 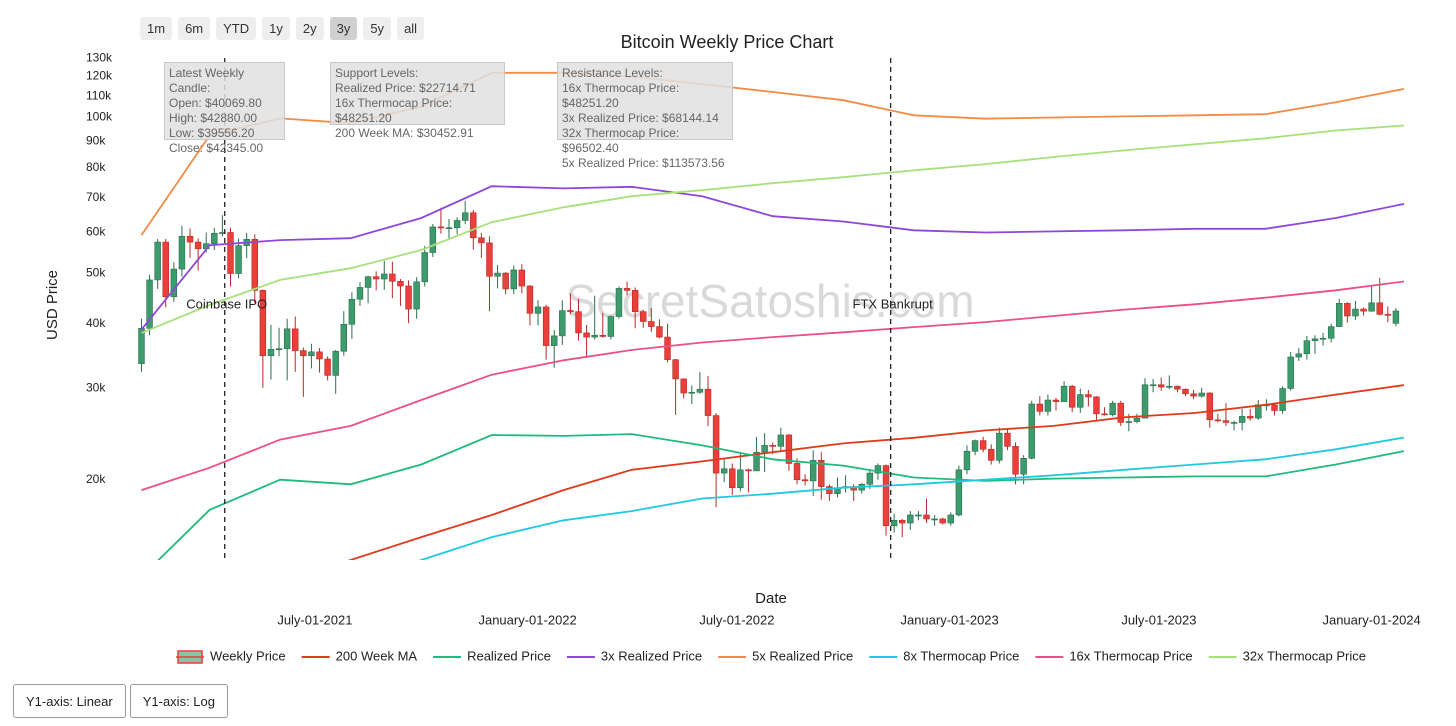 I want to click on info-line: 3x Realized Price: $68144.14, so click(x=640, y=118).